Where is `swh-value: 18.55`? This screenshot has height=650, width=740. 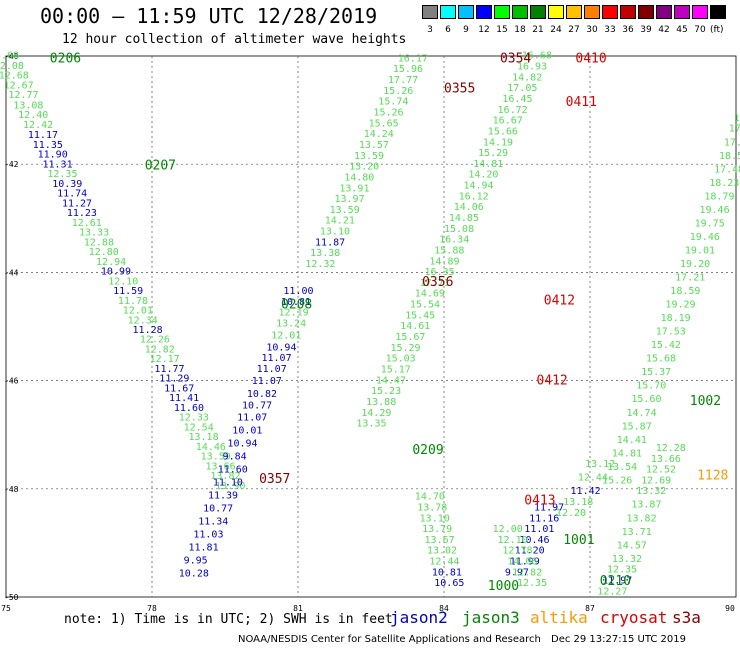
swh-value: 18.55 is located at coordinates (729, 156).